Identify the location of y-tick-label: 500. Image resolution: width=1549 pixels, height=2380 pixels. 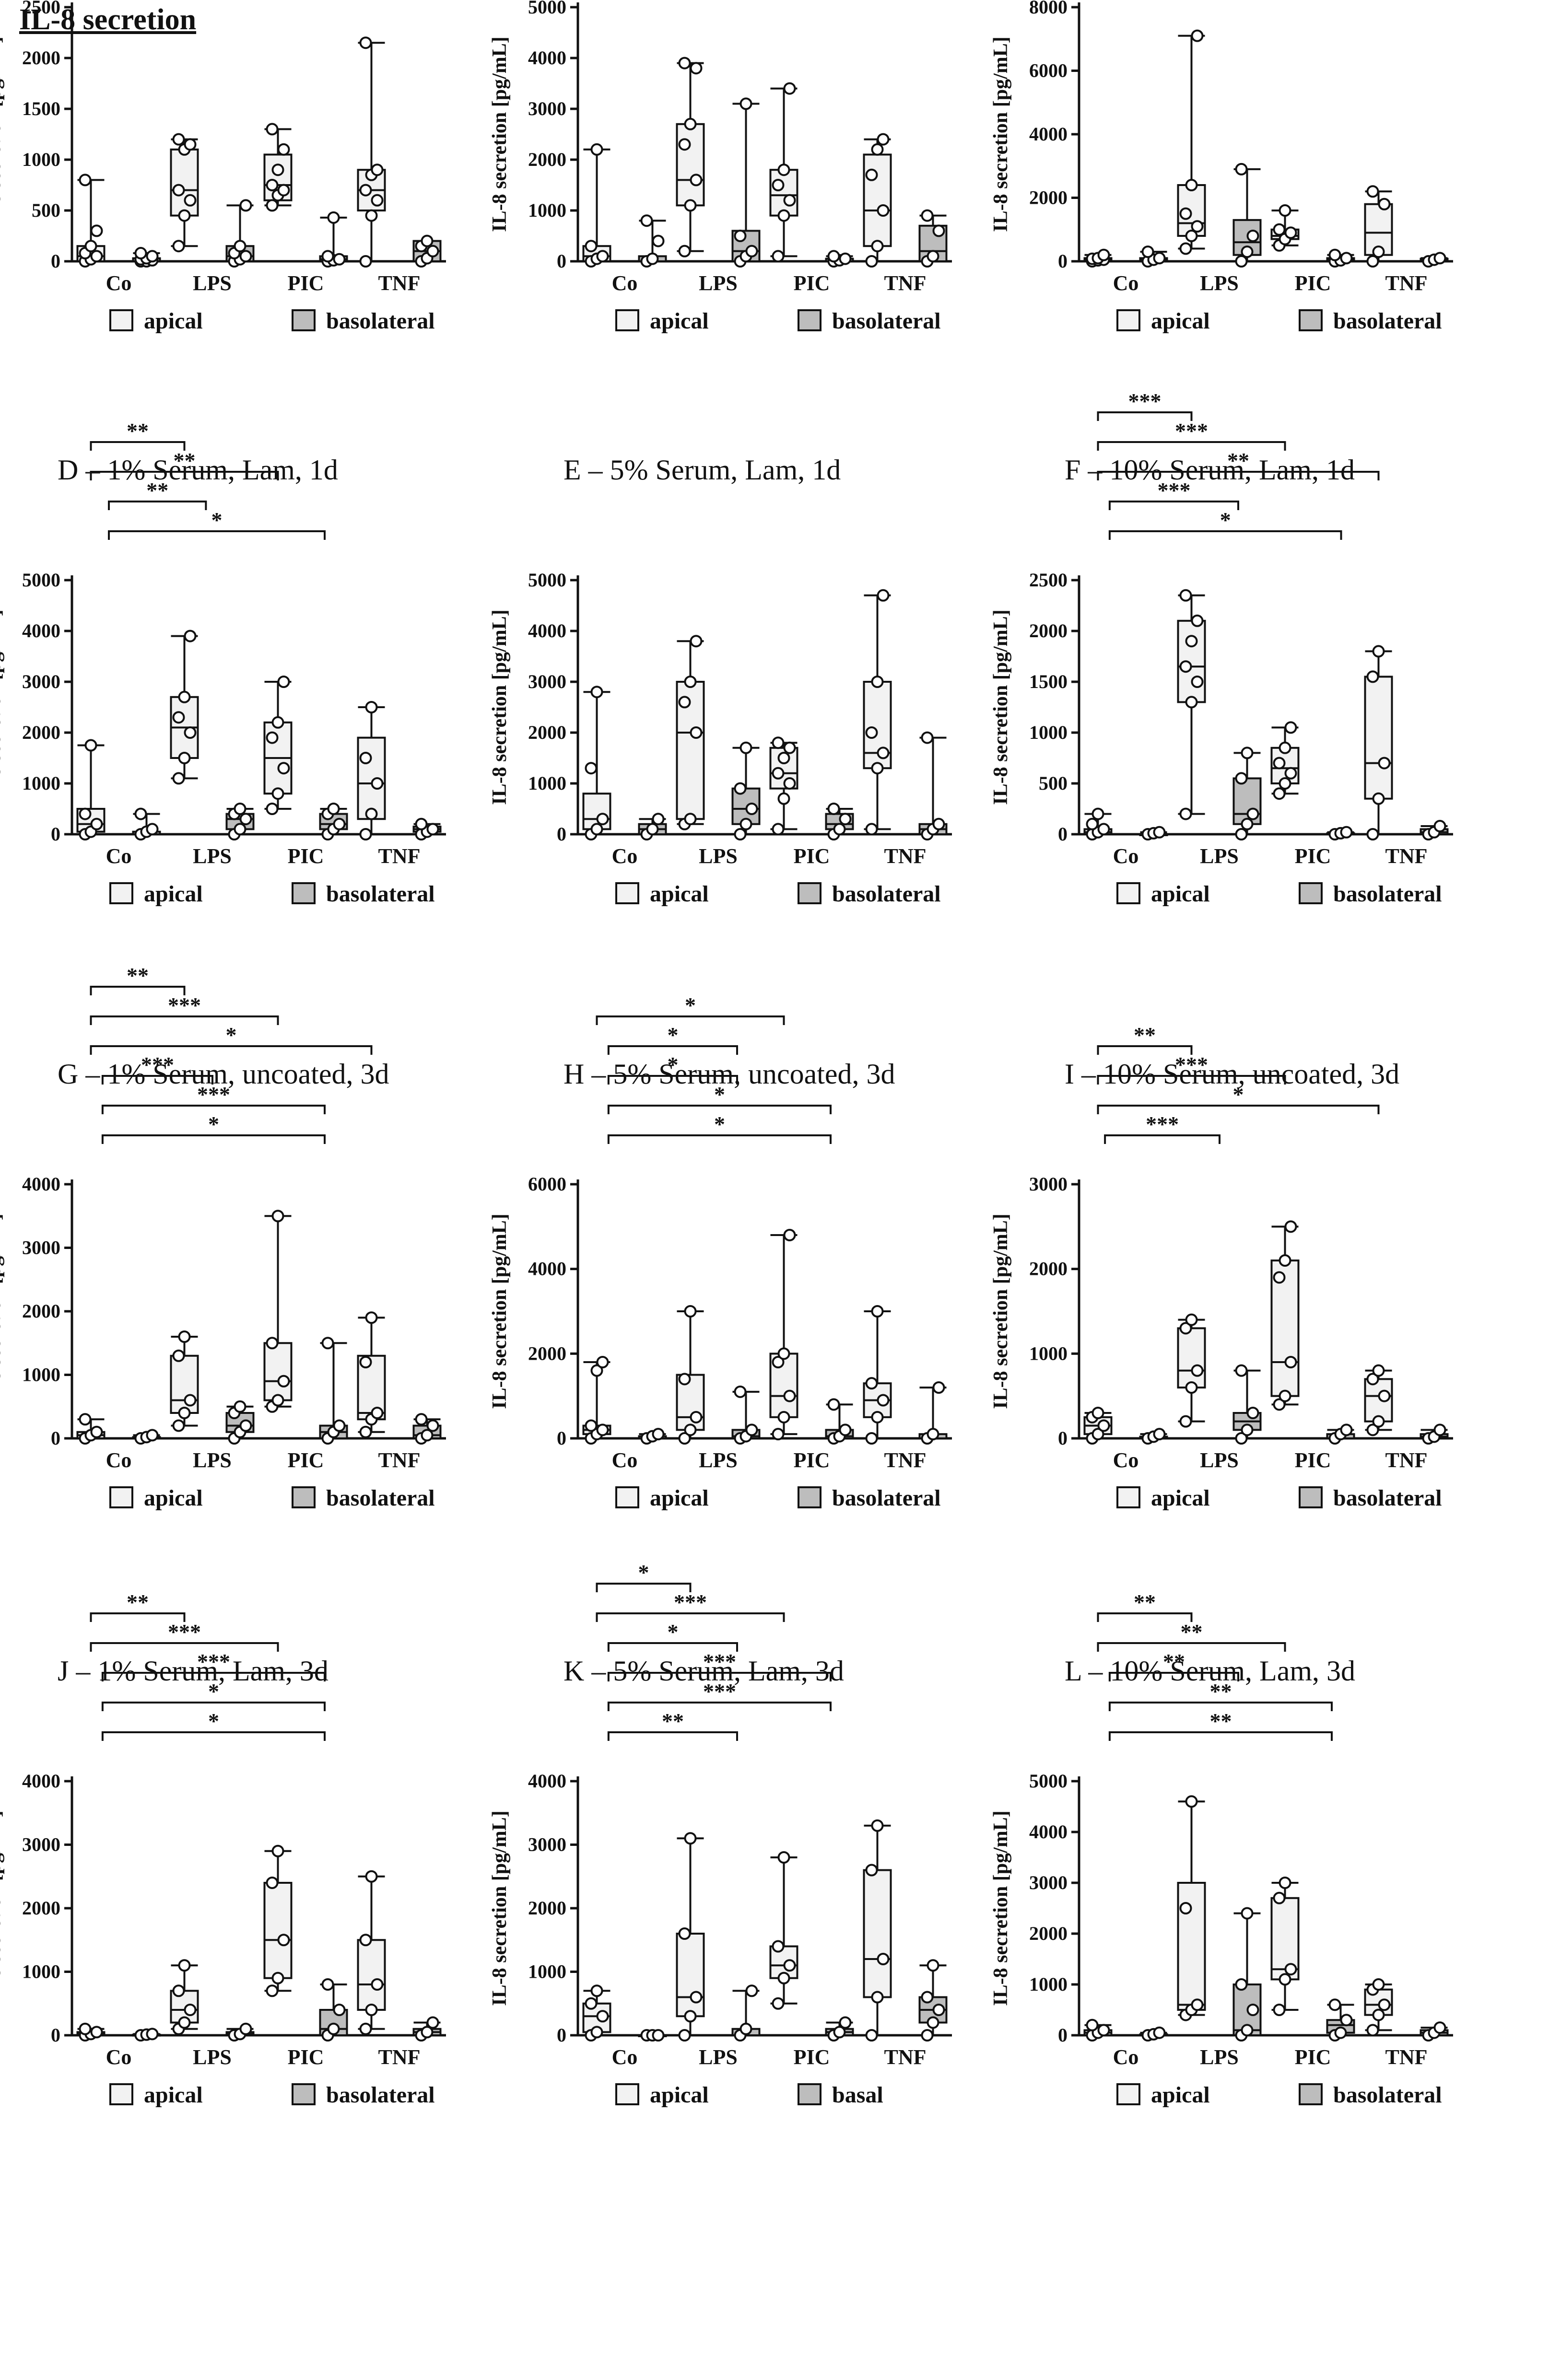
(46, 210).